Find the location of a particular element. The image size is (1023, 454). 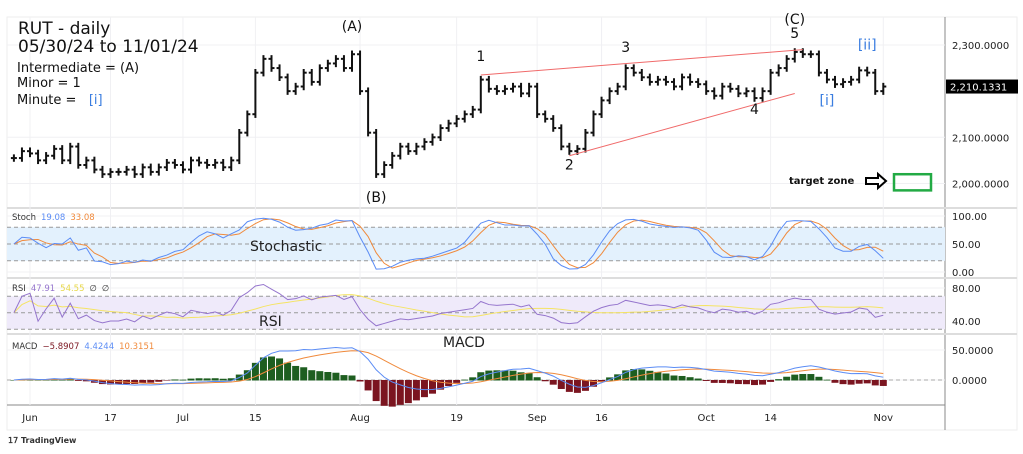

wave-label: (B) is located at coordinates (376, 198).